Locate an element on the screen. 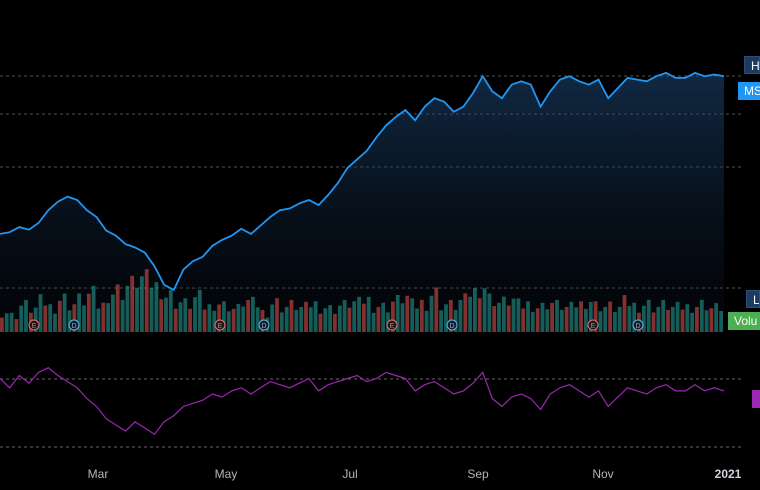 The image size is (760, 490). high-tag: H is located at coordinates (752, 65).